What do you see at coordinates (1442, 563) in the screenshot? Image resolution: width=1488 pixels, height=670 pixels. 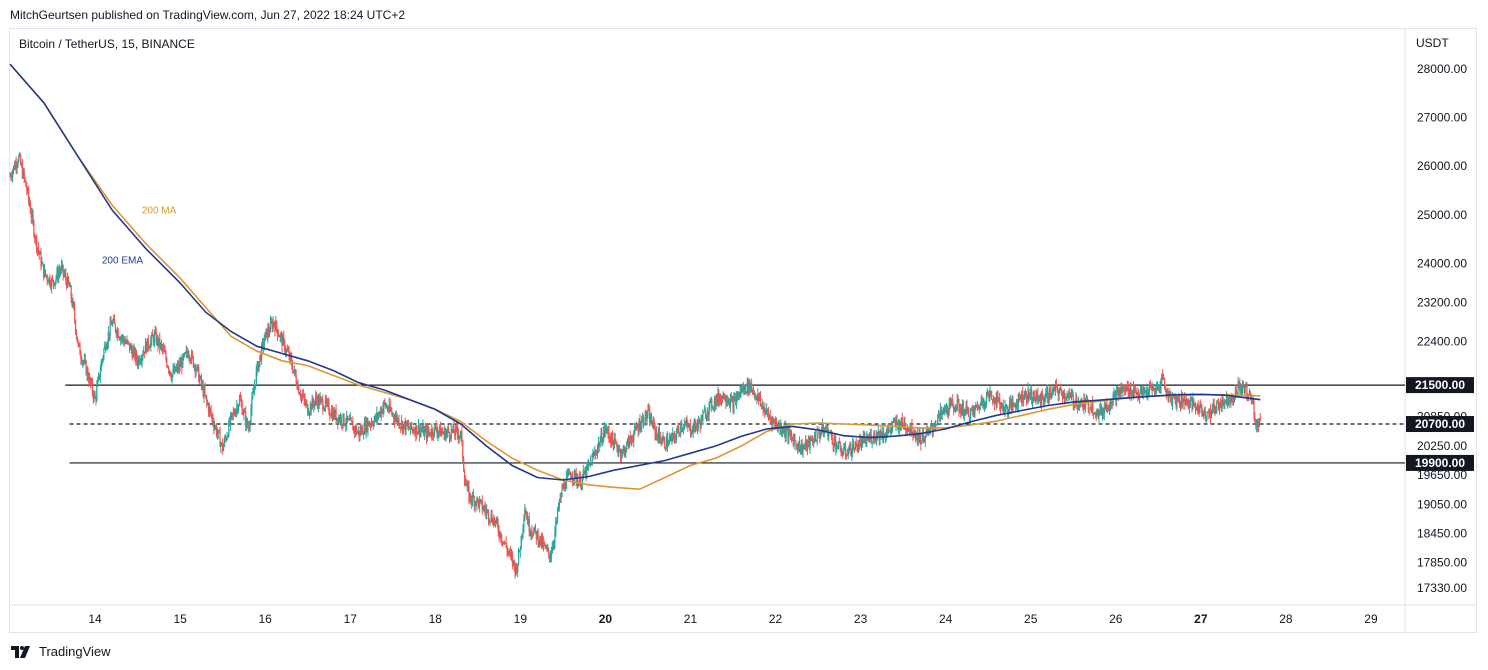 I see `y-tick-label: 17850.00` at bounding box center [1442, 563].